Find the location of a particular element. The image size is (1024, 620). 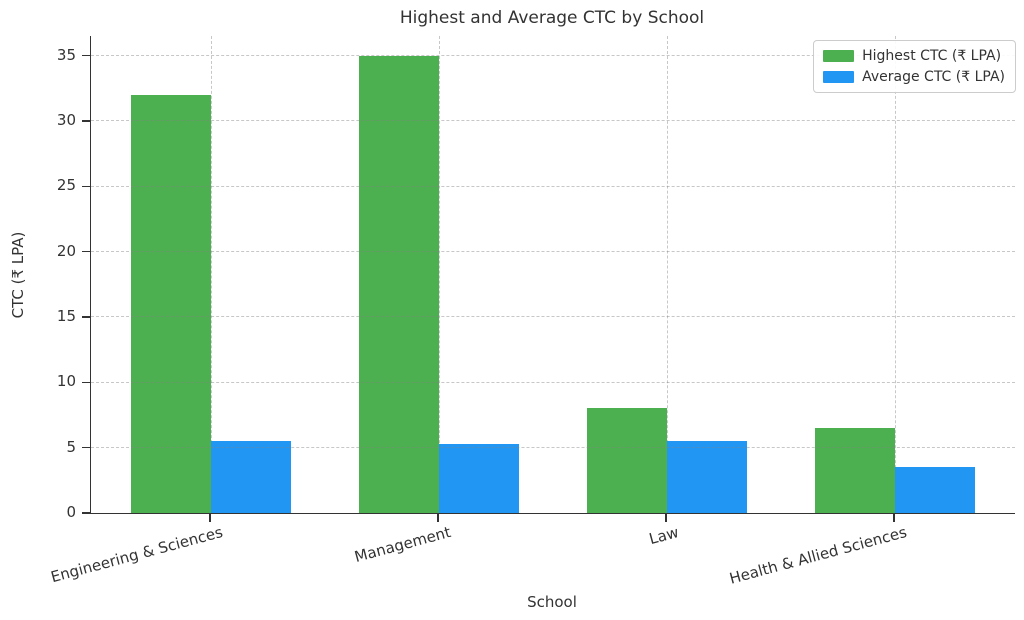

legend-swatch-highest-ctc is located at coordinates (839, 56).